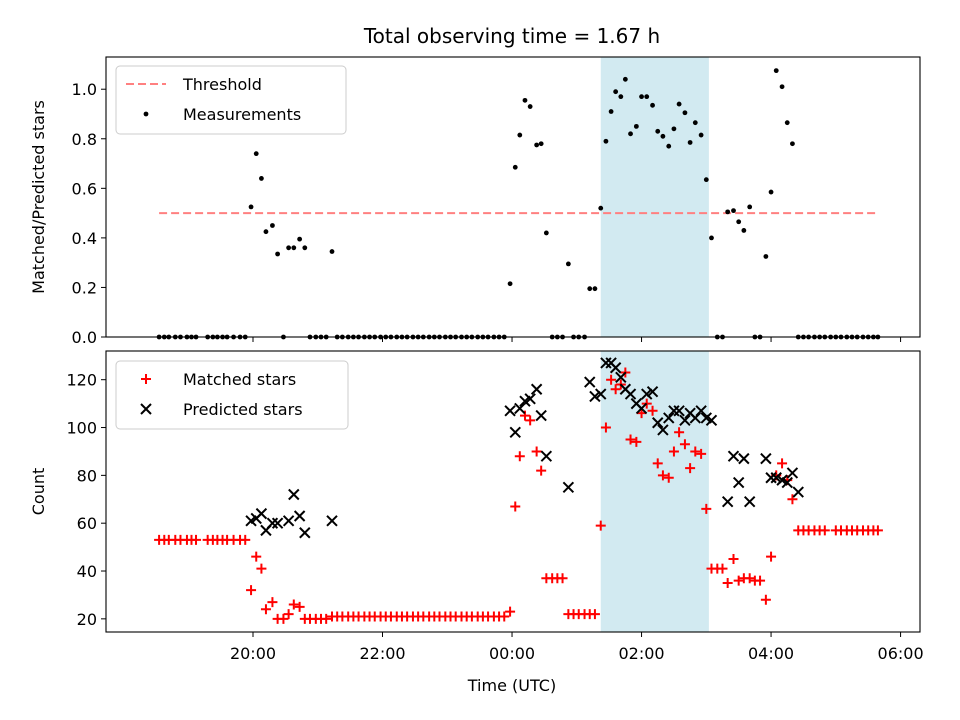 This screenshot has width=960, height=720. What do you see at coordinates (512, 653) in the screenshot?
I see `x-tick-label: 00:00` at bounding box center [512, 653].